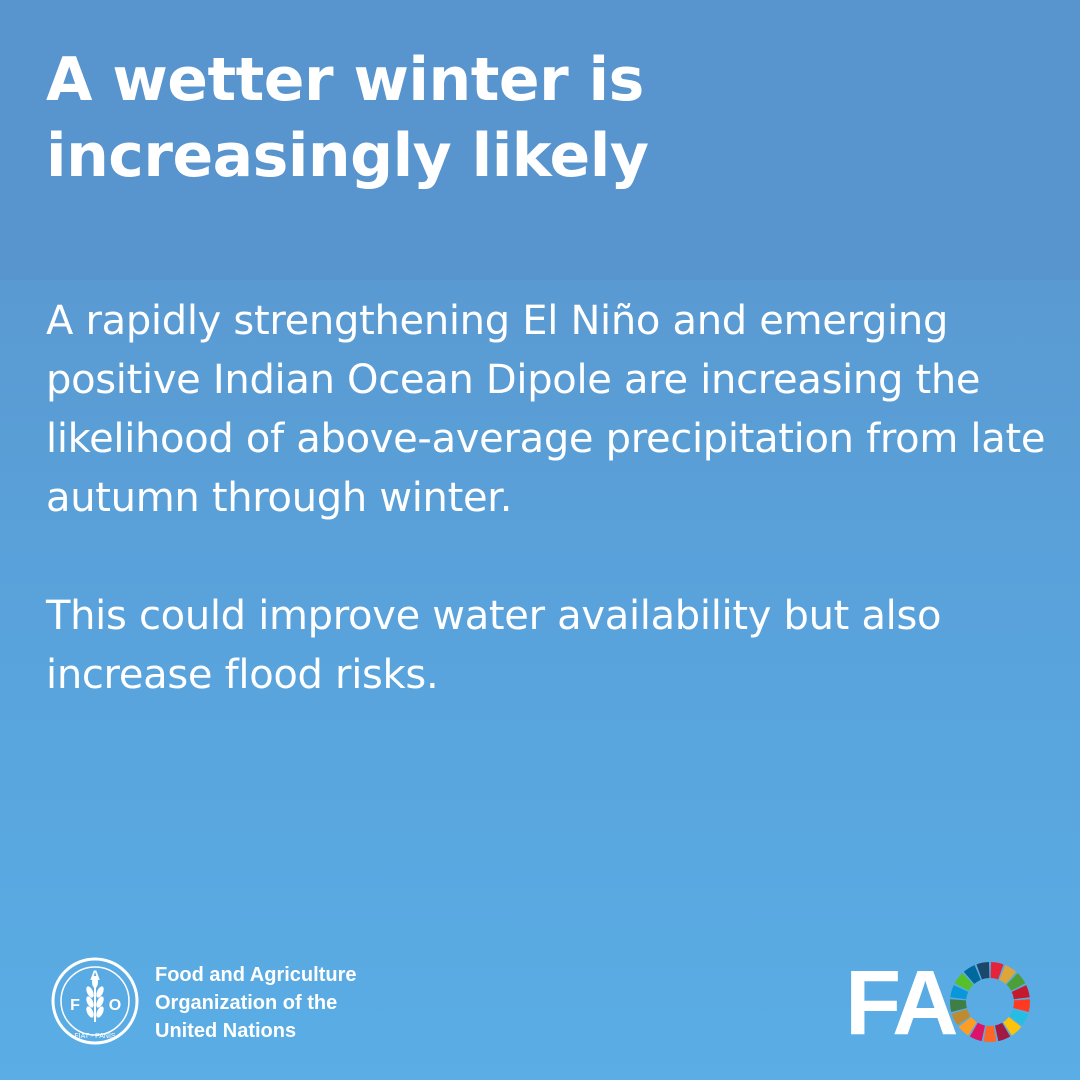  I want to click on fao-sdg-logo: FA, so click(942, 1003).